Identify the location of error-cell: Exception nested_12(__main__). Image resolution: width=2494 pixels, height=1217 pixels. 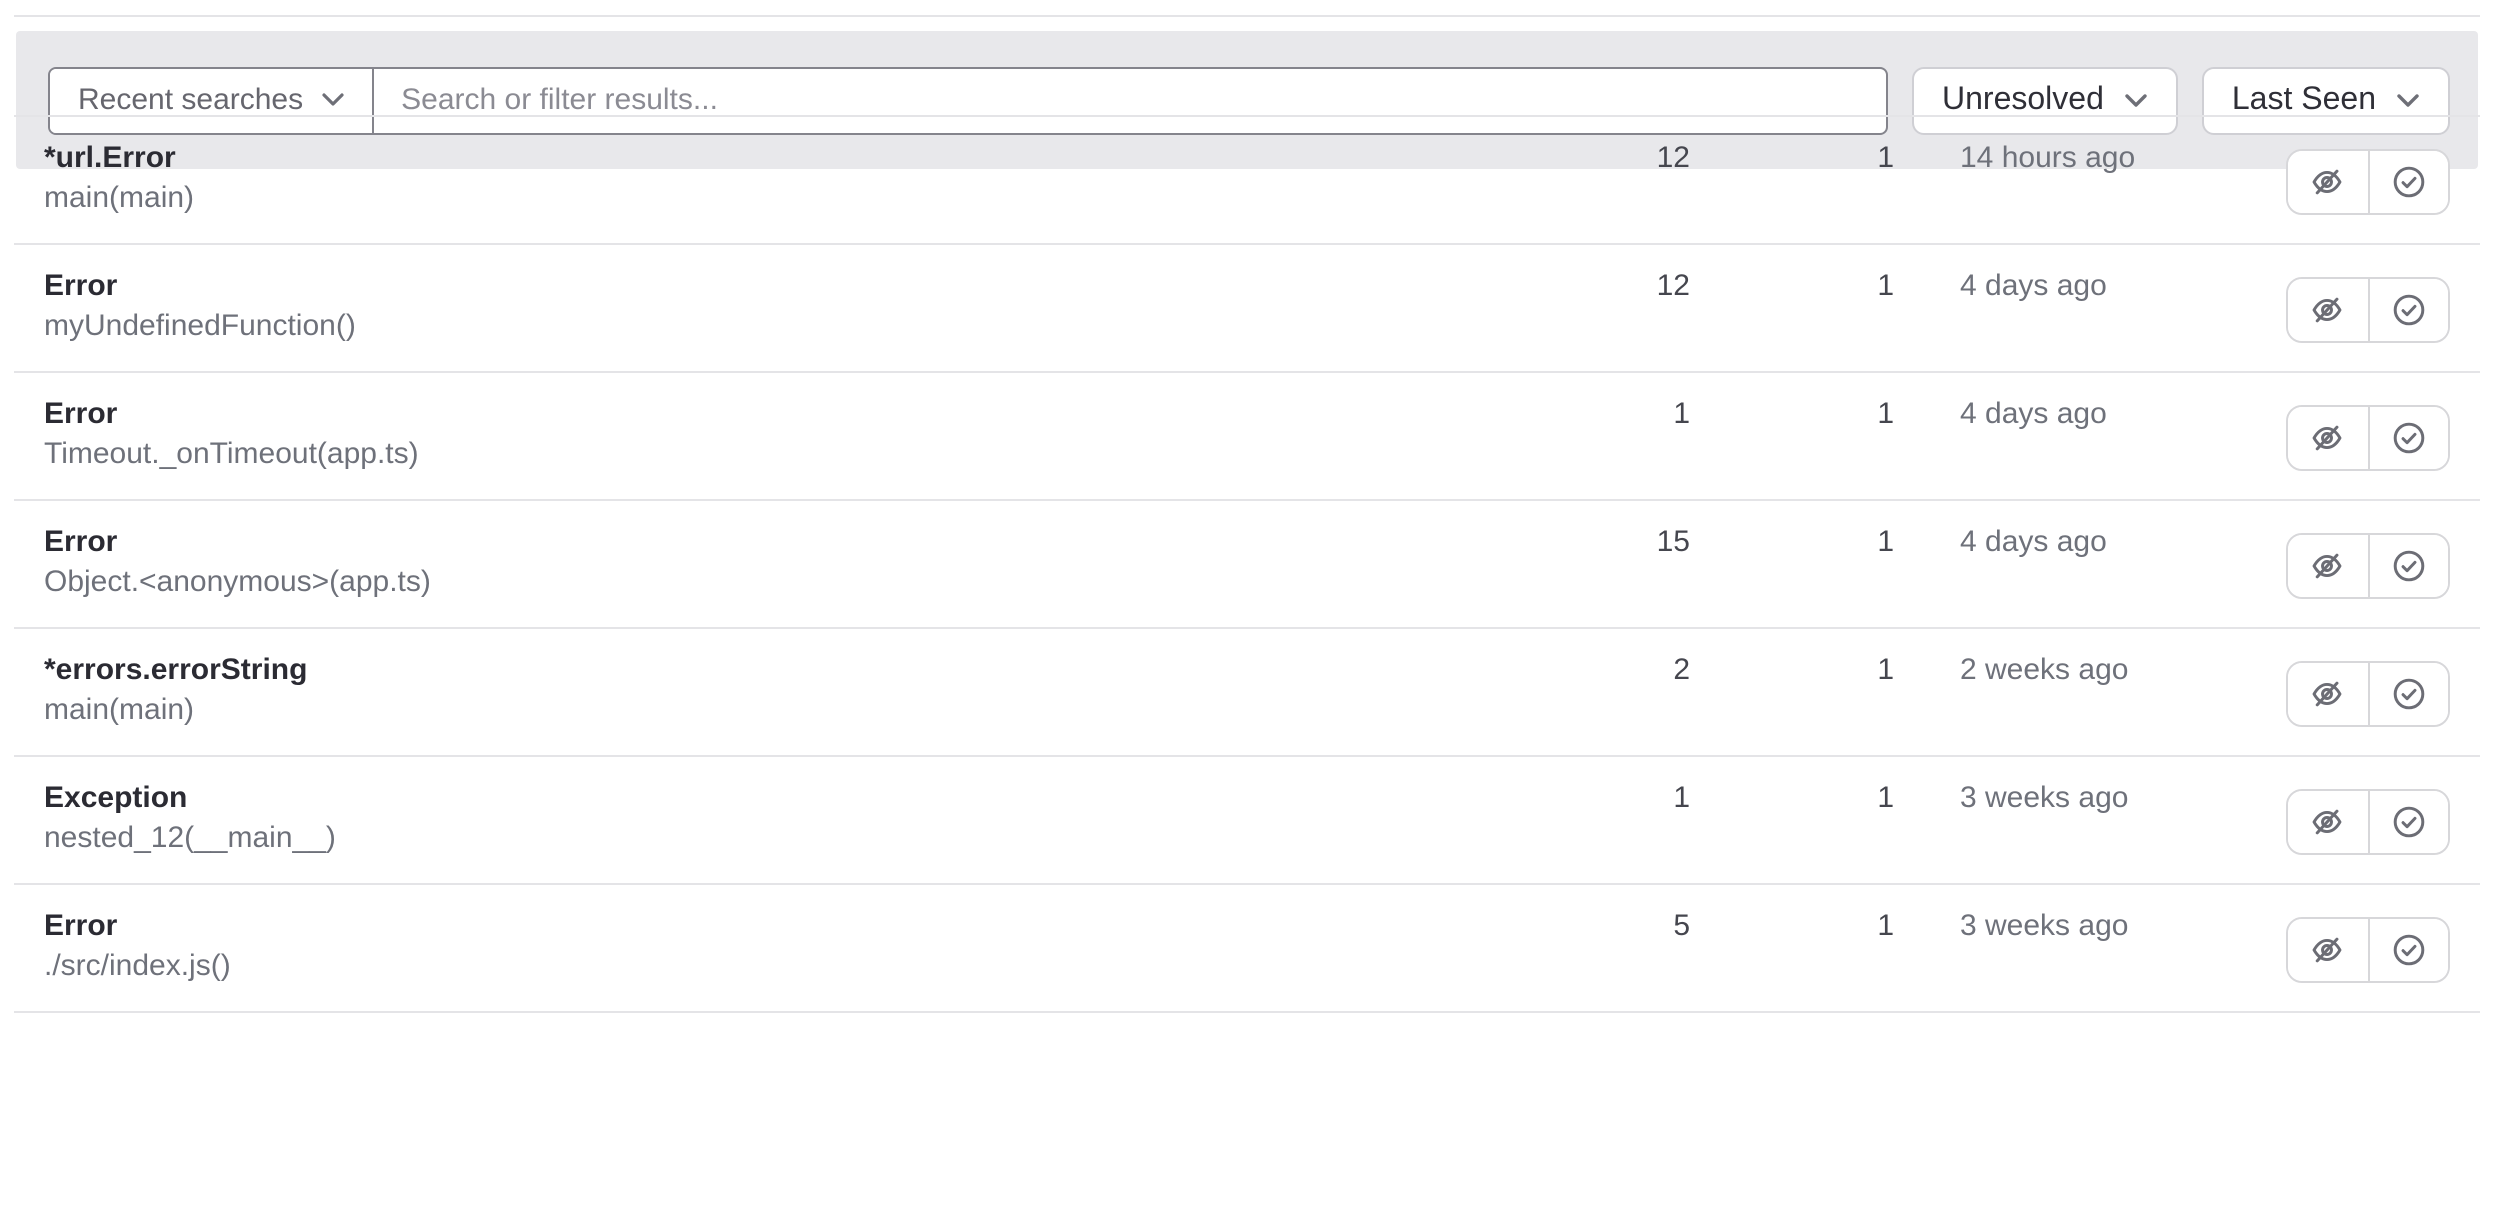
(780, 808).